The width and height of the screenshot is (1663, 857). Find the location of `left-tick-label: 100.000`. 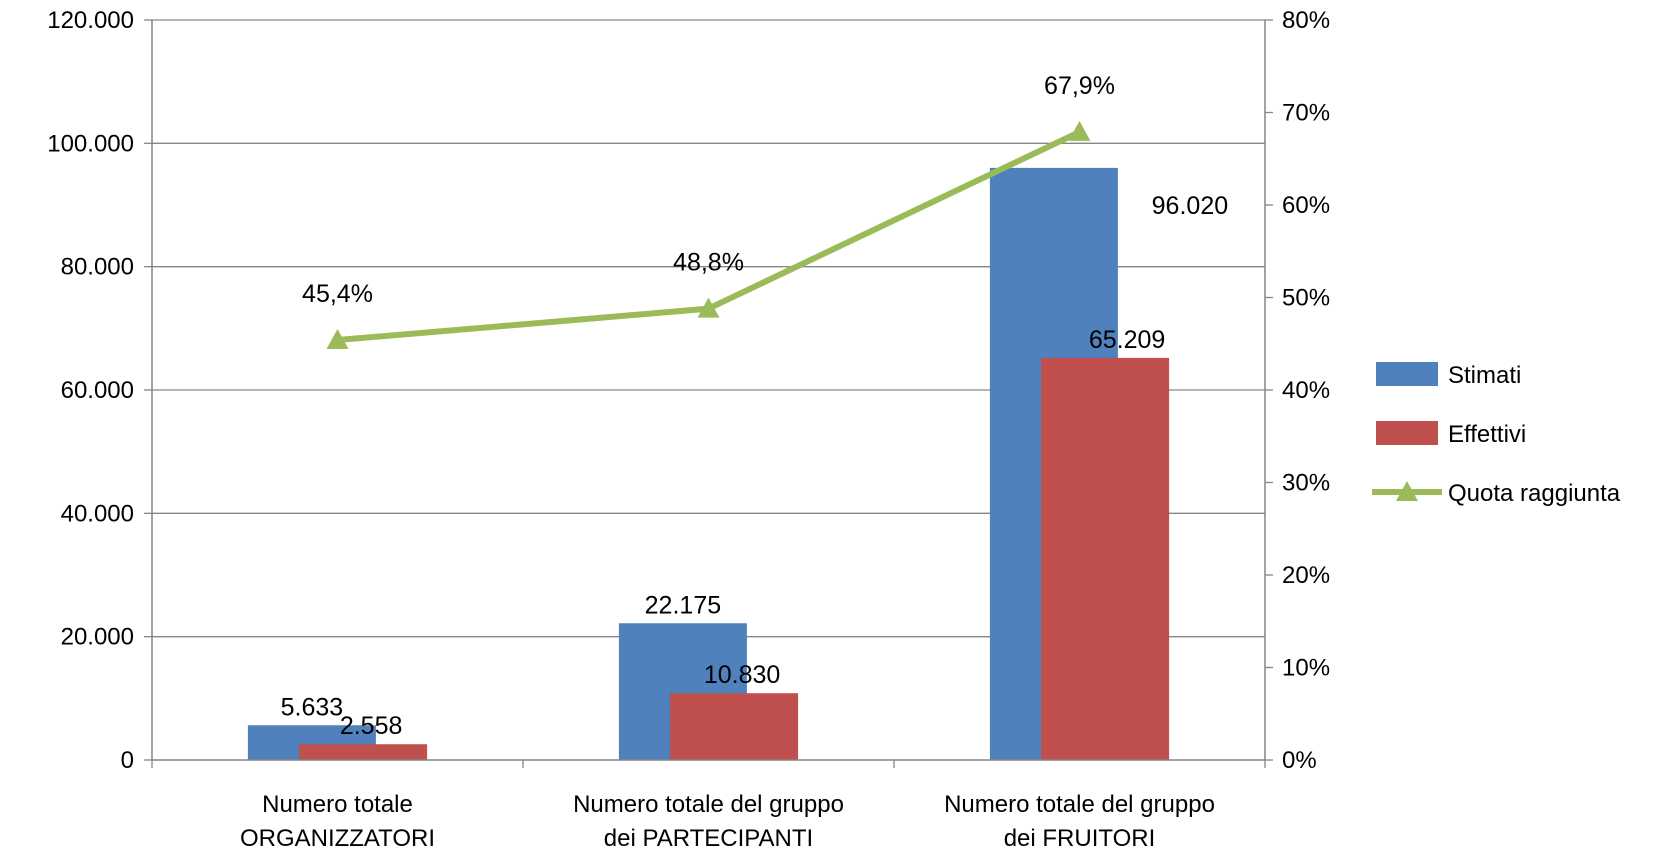

left-tick-label: 100.000 is located at coordinates (90, 143).